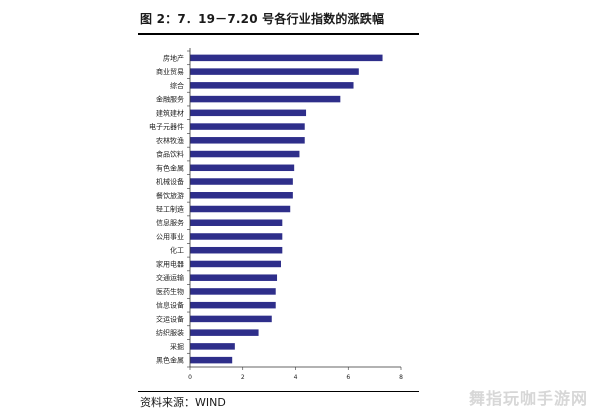  I want to click on x-tick-label-0: 0, so click(190, 377).